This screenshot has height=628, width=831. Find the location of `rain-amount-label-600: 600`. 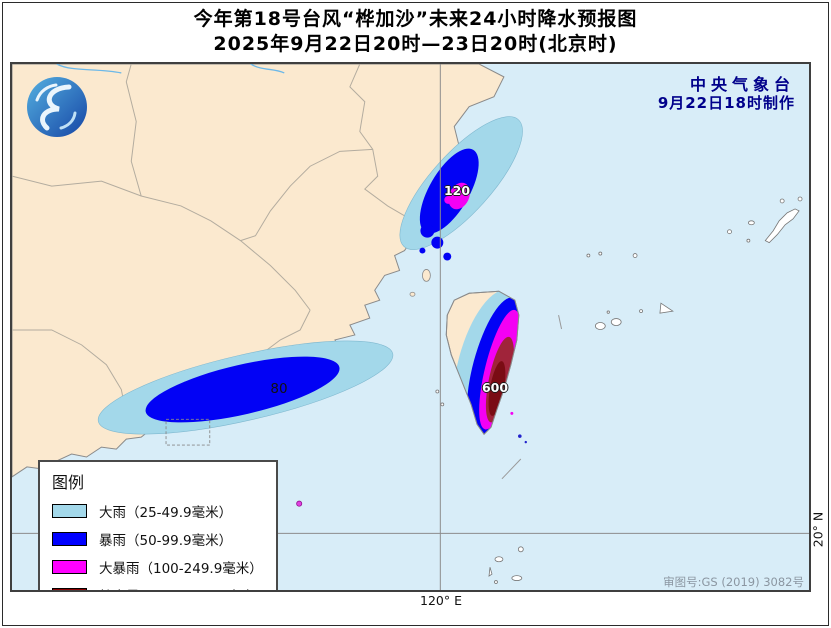

rain-amount-label-600: 600 is located at coordinates (495, 387).